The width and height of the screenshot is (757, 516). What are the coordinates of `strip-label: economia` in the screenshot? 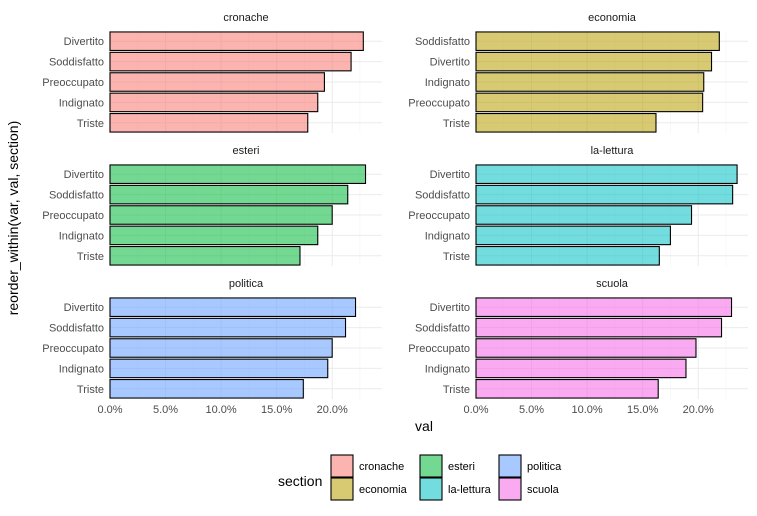 It's located at (612, 18).